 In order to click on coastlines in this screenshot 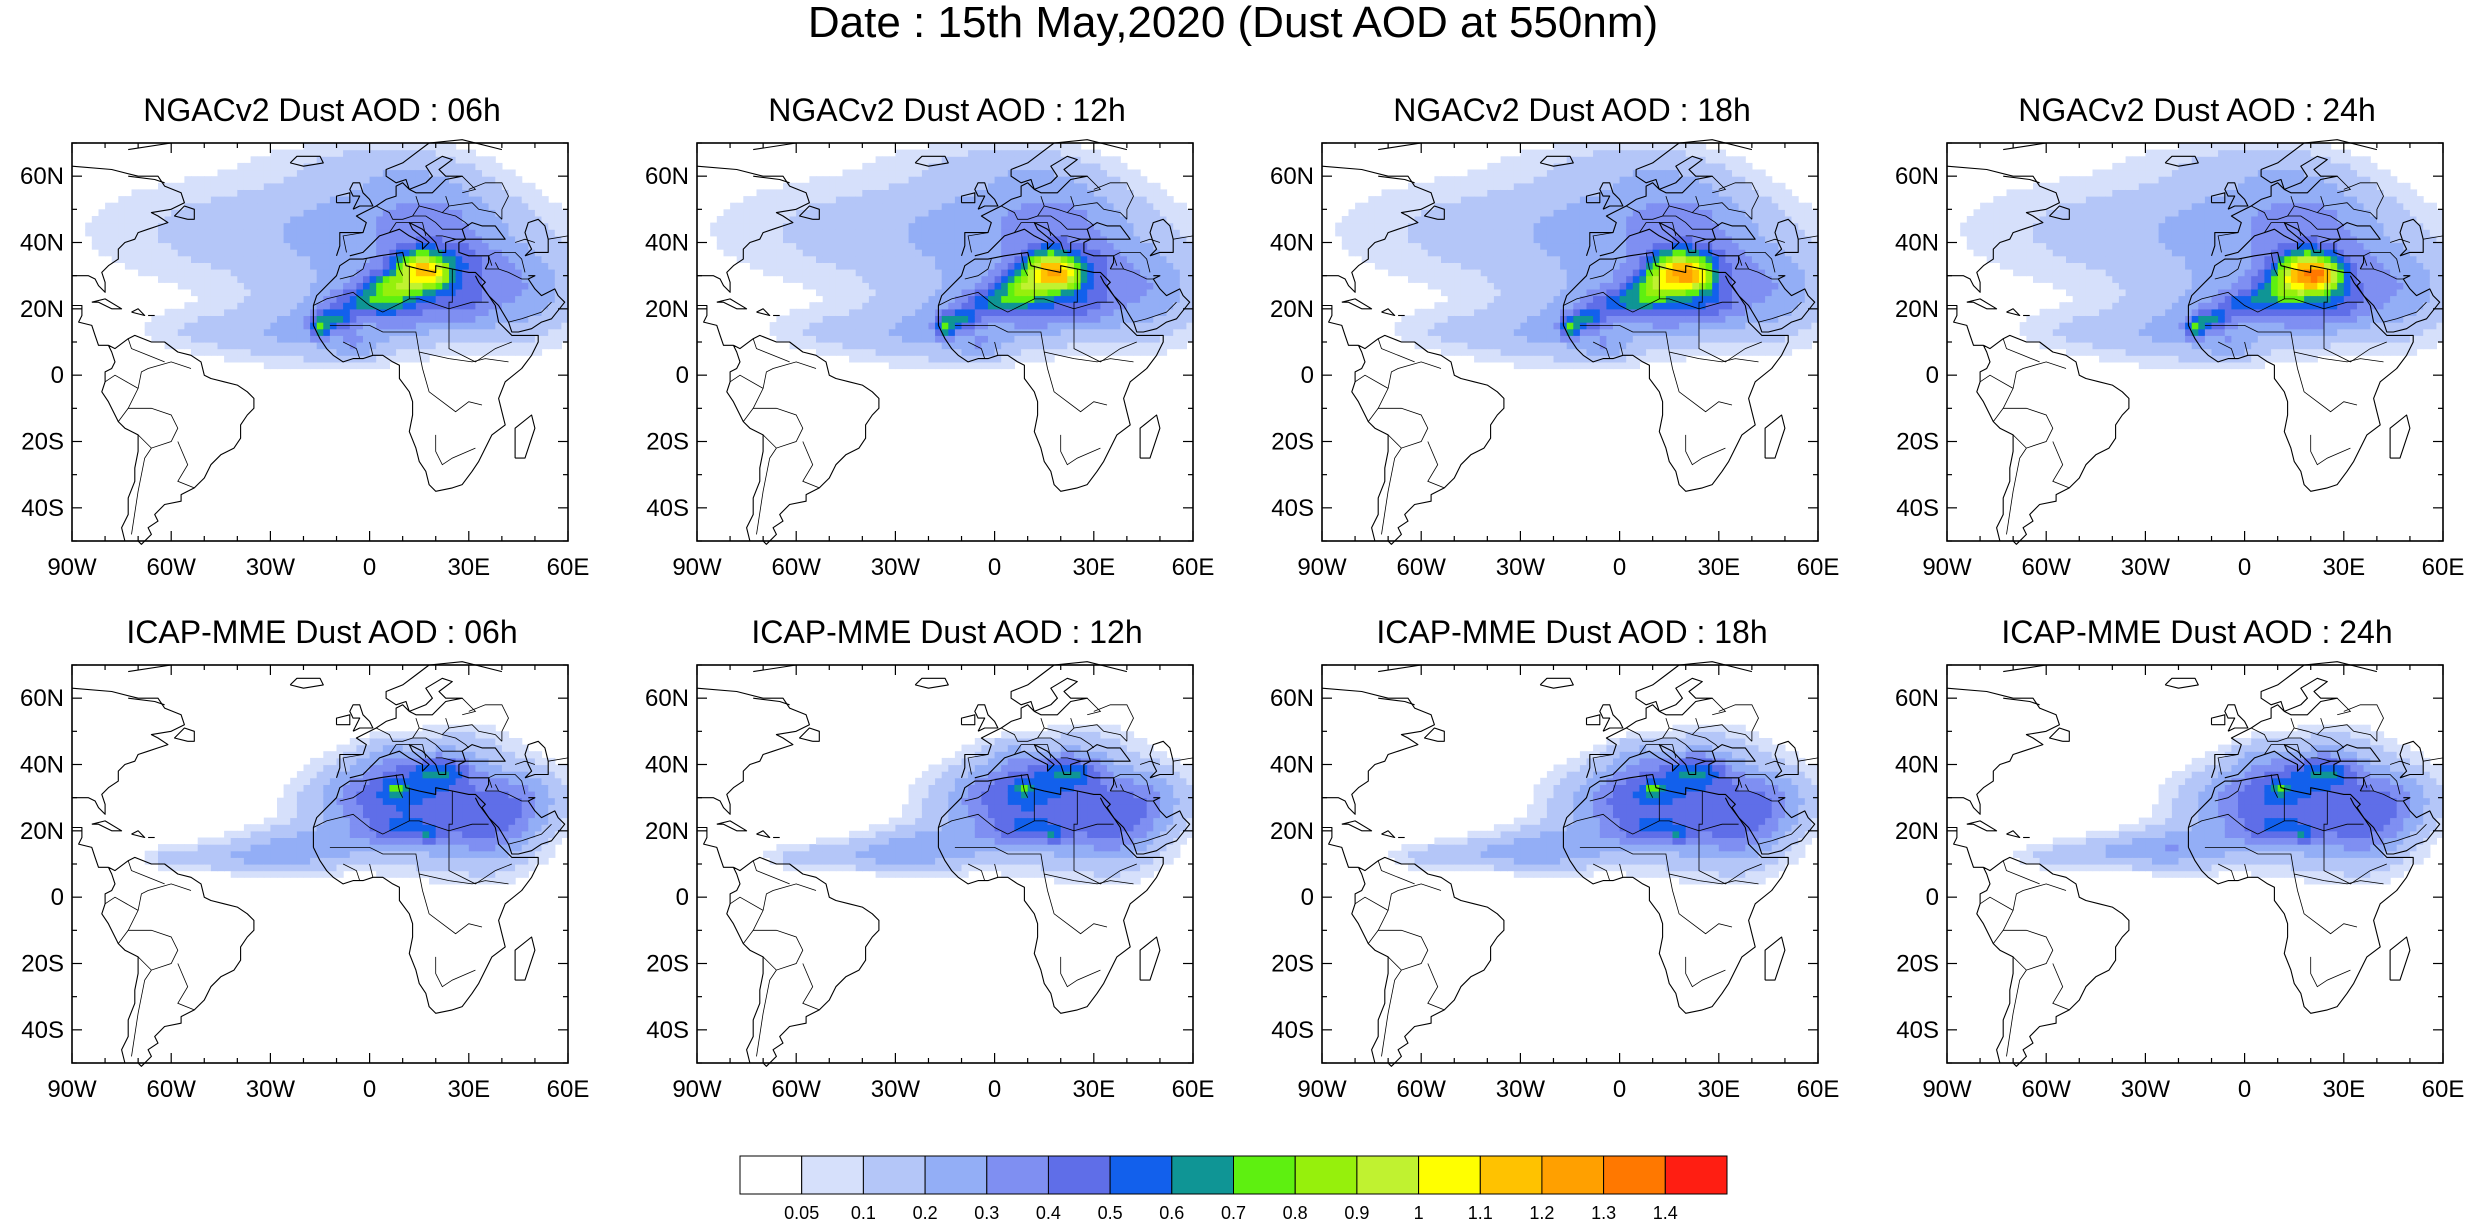, I will do `click(318, 864)`.